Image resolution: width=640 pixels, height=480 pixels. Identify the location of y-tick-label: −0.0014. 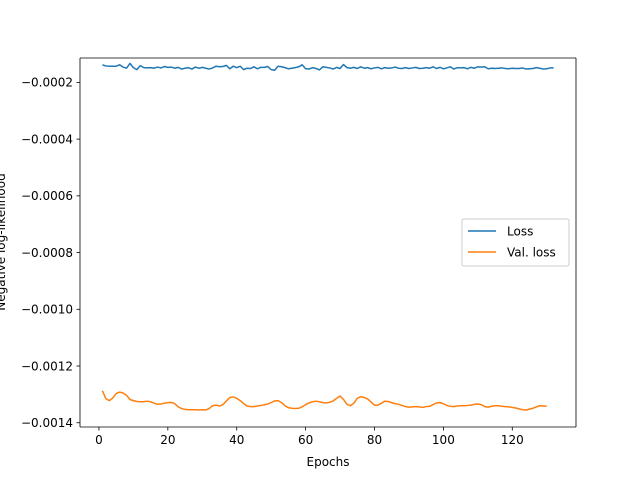
(47, 423).